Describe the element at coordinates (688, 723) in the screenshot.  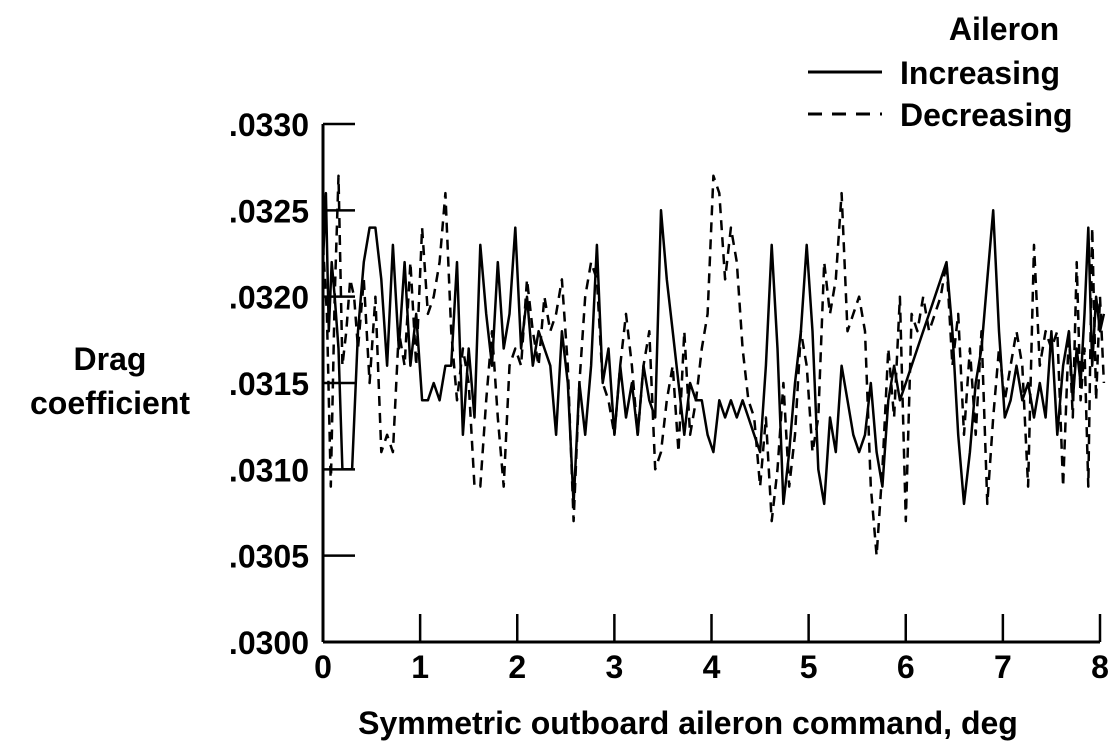
I see `x-axis-title: Symmetric outboard aileron command, deg` at that location.